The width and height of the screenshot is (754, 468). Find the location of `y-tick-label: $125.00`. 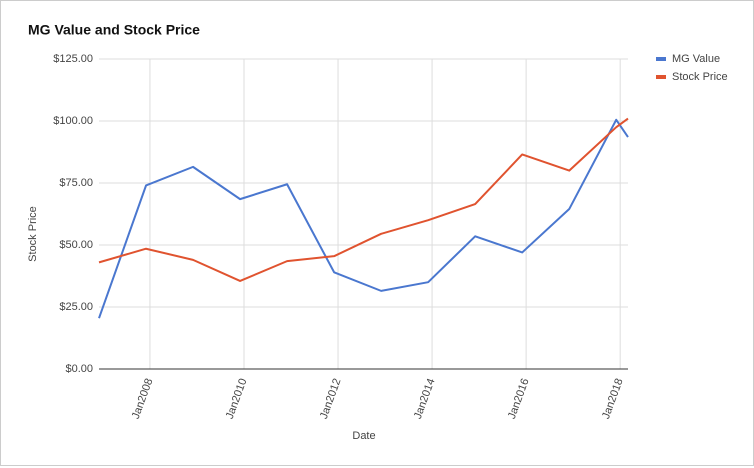

y-tick-label: $125.00 is located at coordinates (73, 59).